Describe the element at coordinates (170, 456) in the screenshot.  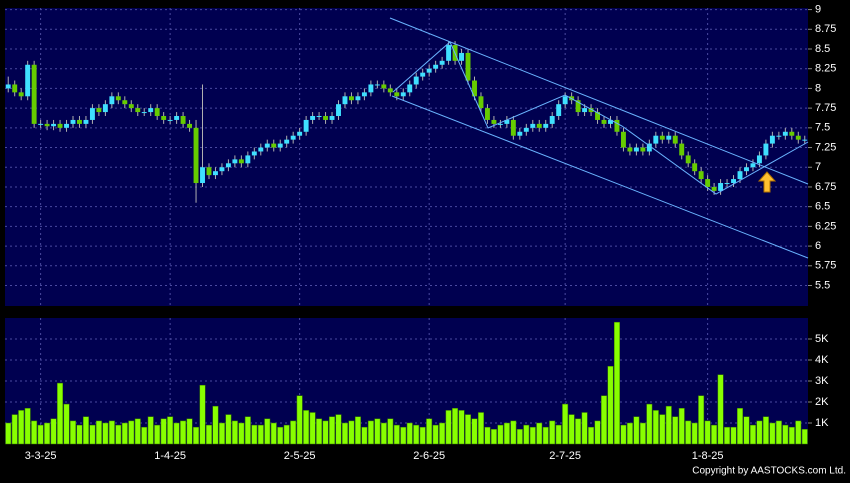
I see `x-tick-label: 1-4-25` at that location.